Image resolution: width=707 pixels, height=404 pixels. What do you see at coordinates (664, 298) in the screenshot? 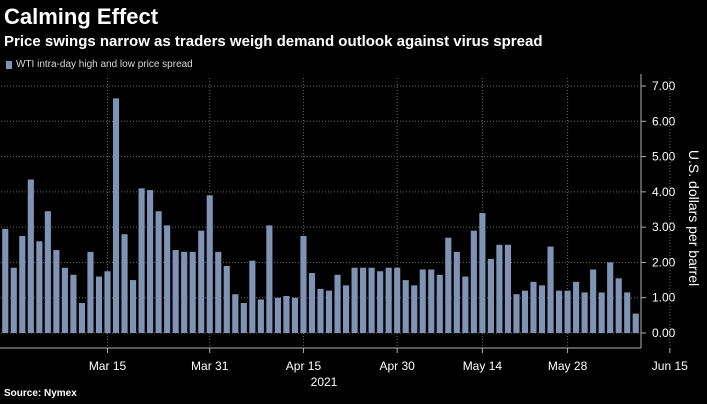
I see `y-tick-label: 1.00` at bounding box center [664, 298].